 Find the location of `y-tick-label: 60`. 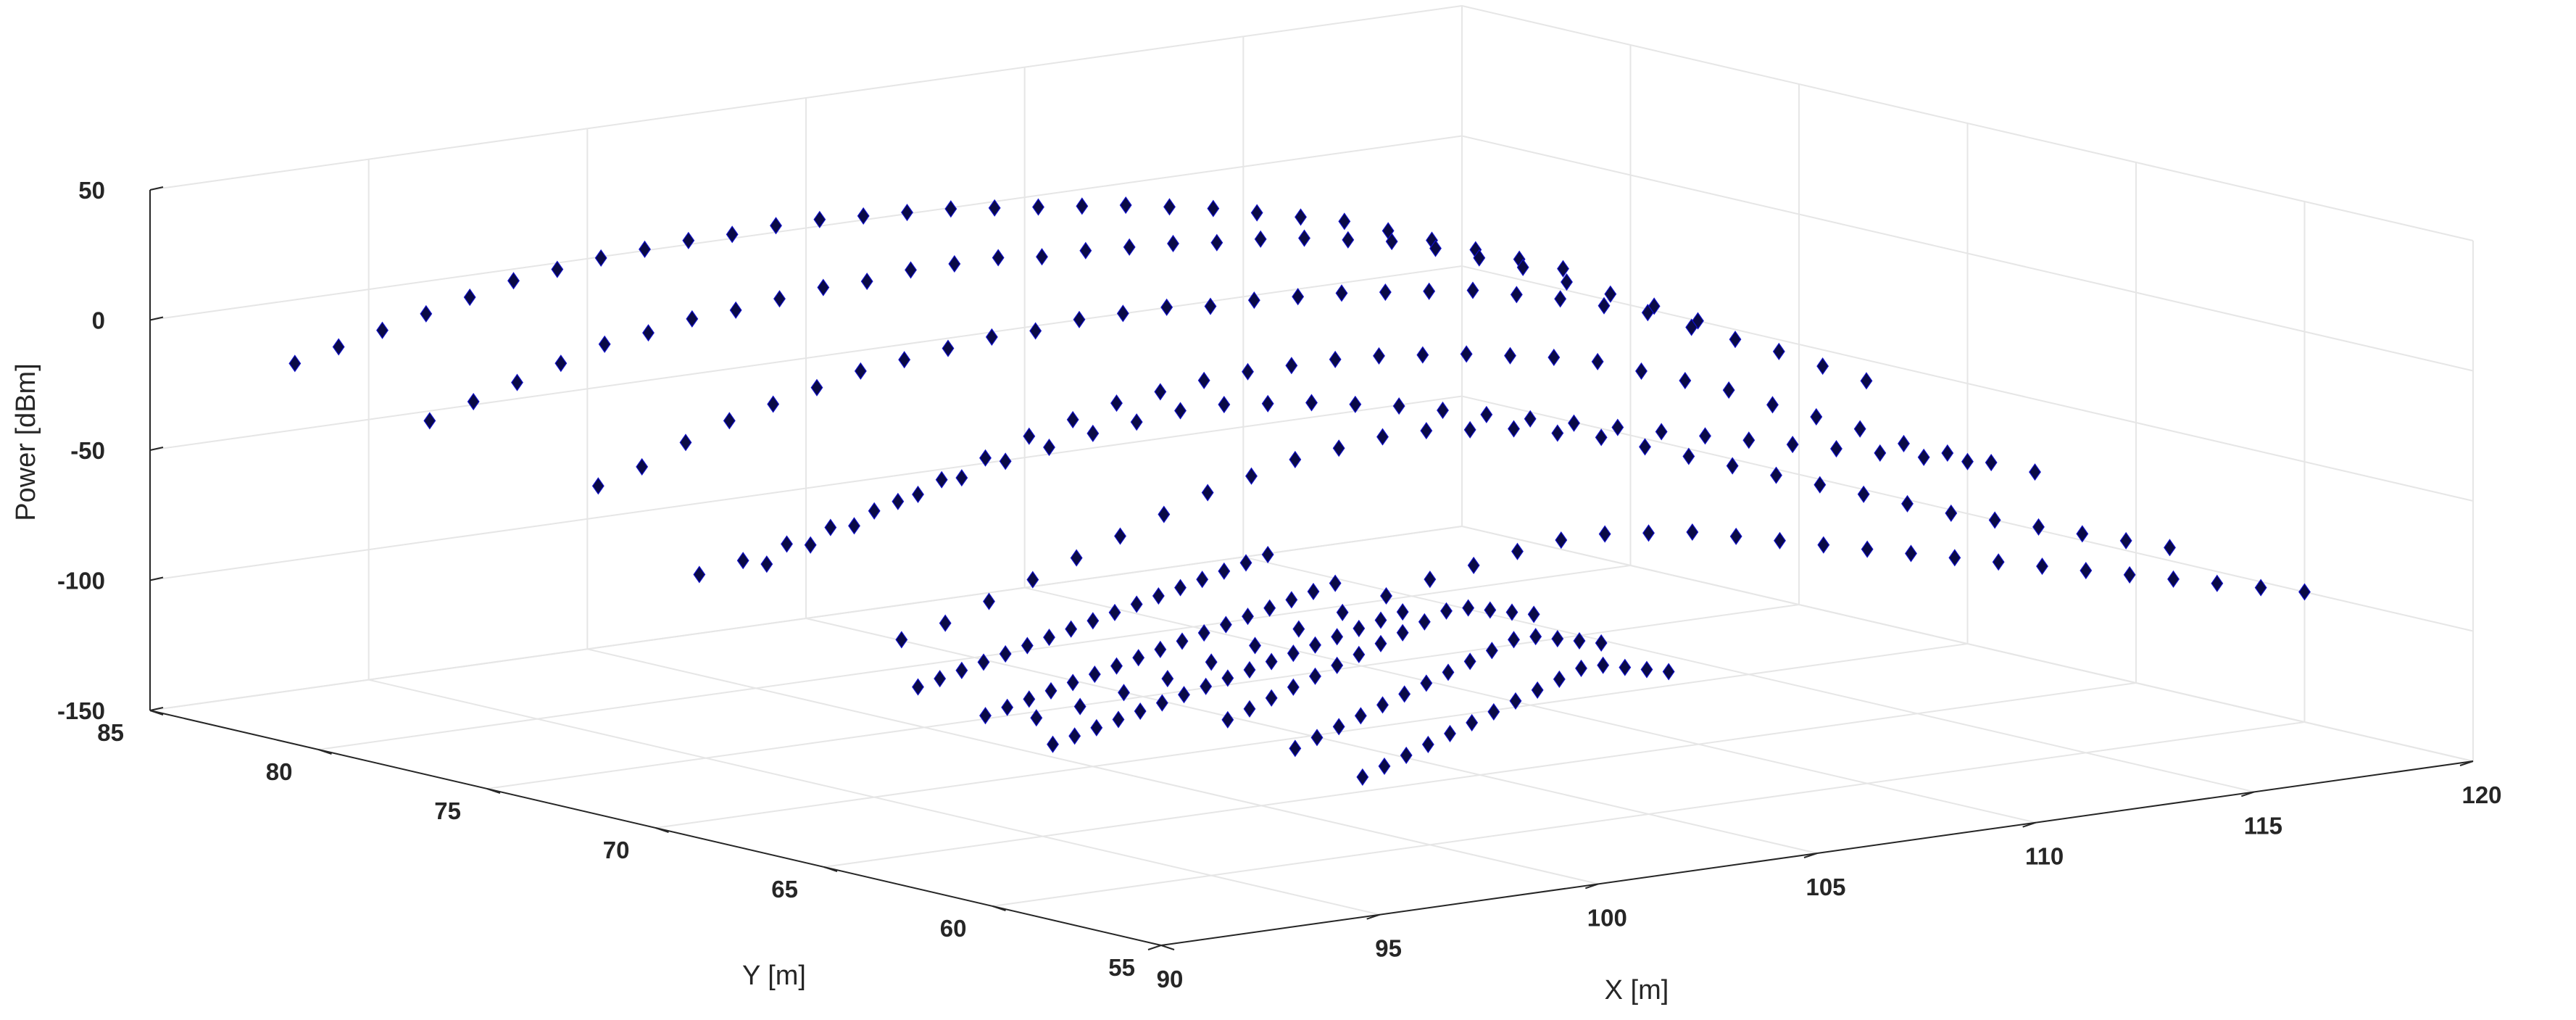

y-tick-label: 60 is located at coordinates (953, 928).